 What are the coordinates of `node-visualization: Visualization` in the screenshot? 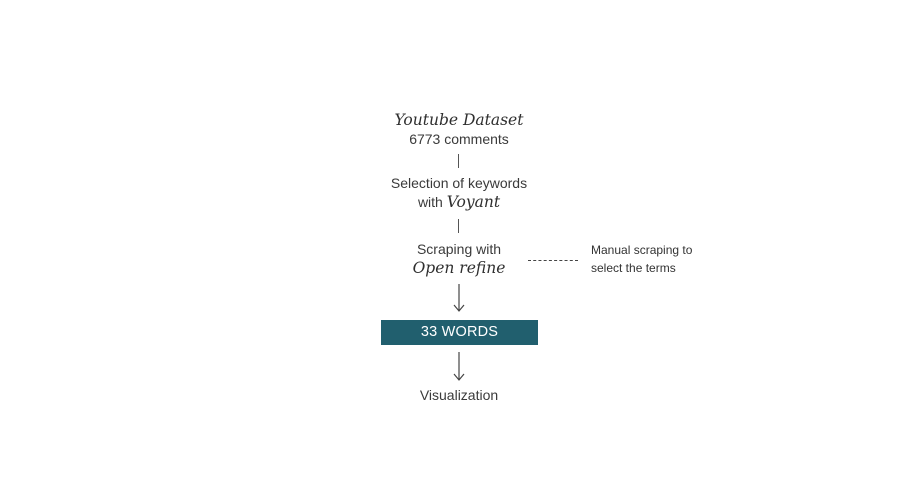 It's located at (459, 395).